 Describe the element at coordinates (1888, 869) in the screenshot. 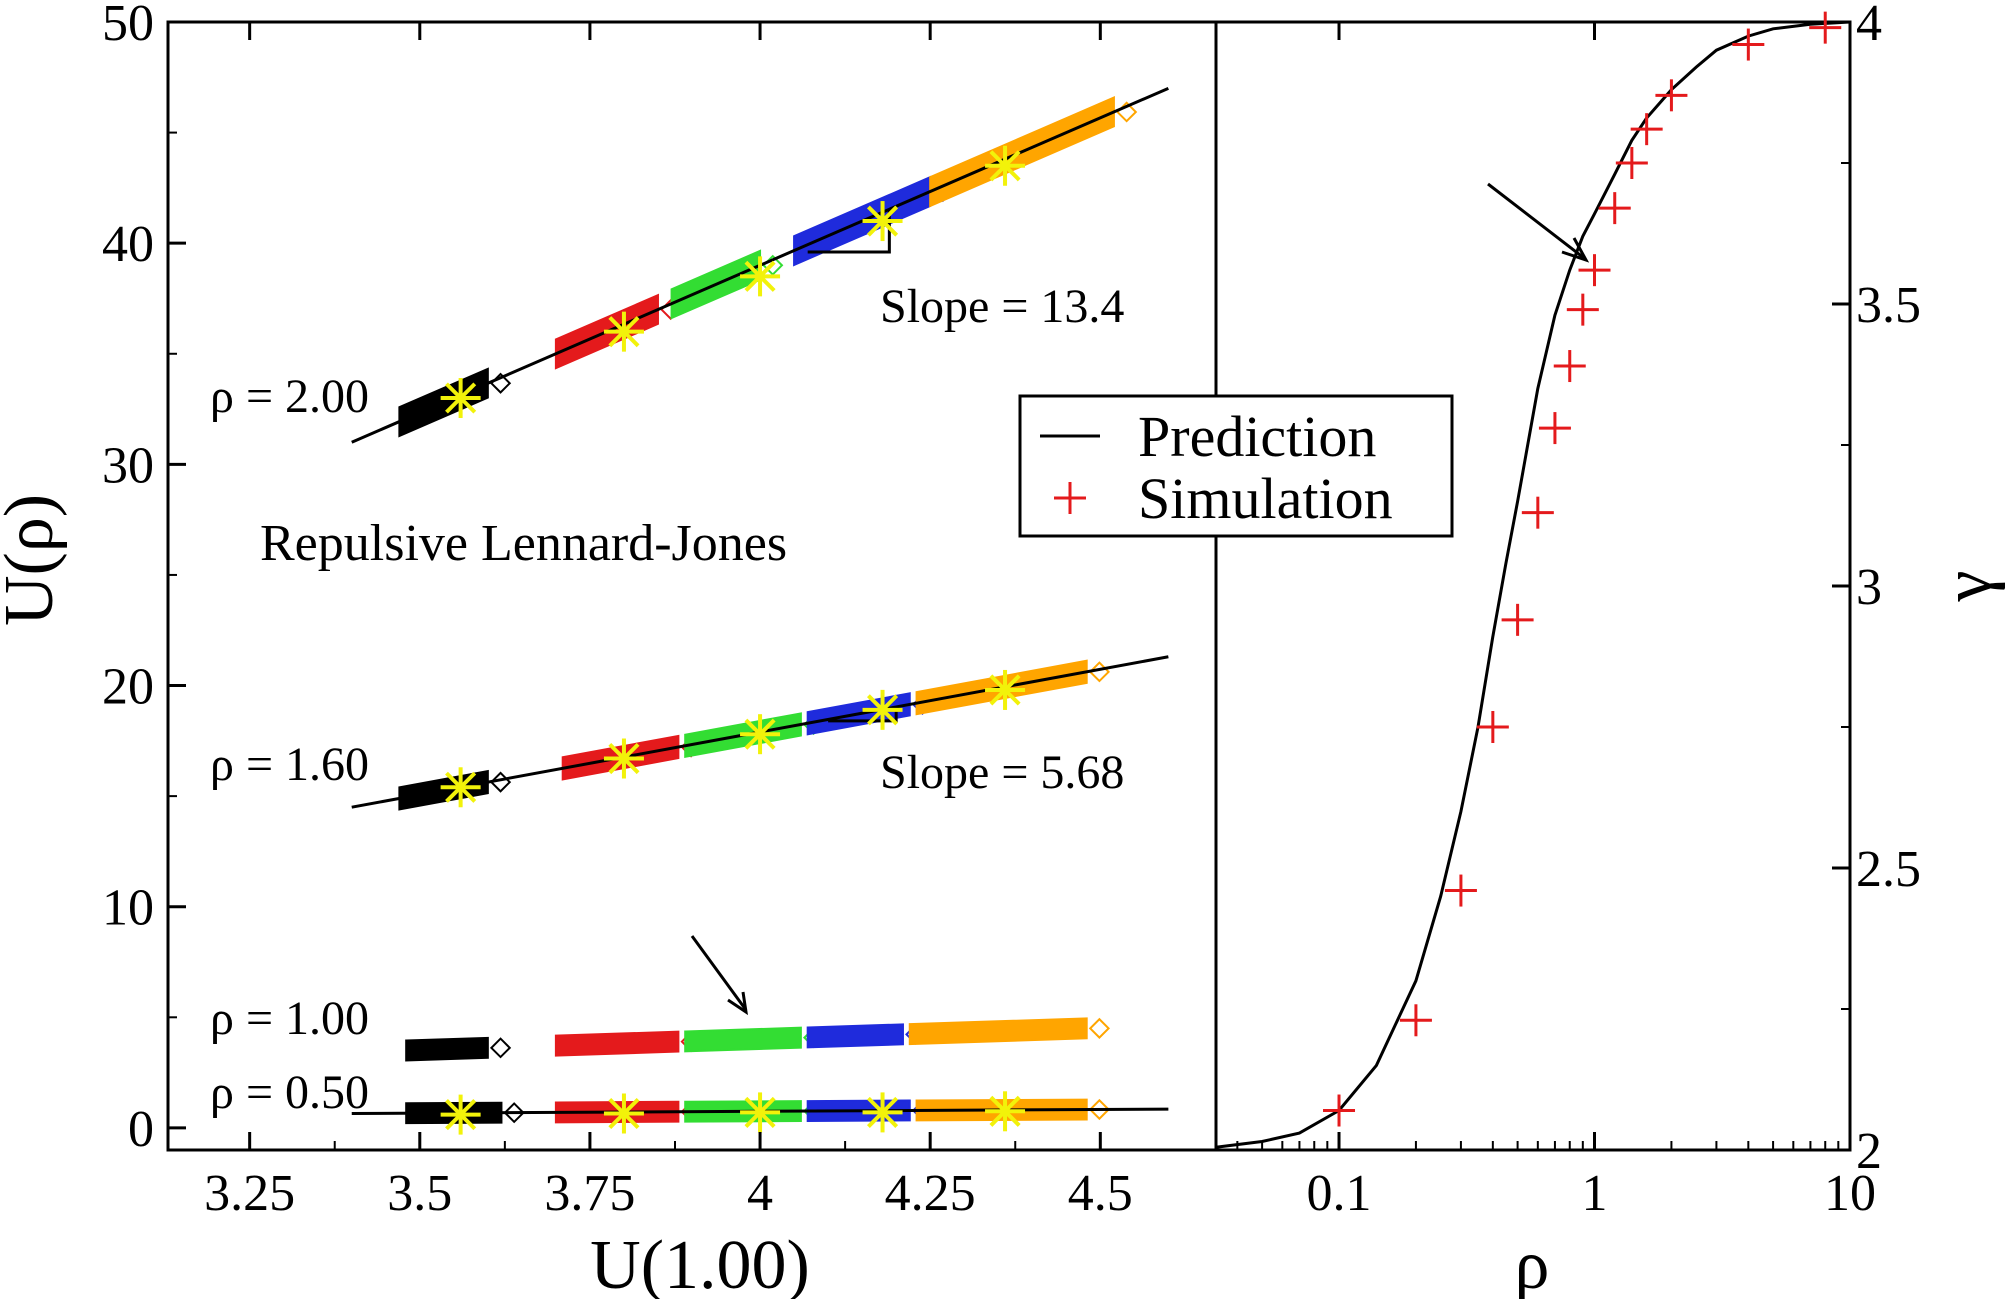

I see `right-y-tick-label: 2.5` at that location.